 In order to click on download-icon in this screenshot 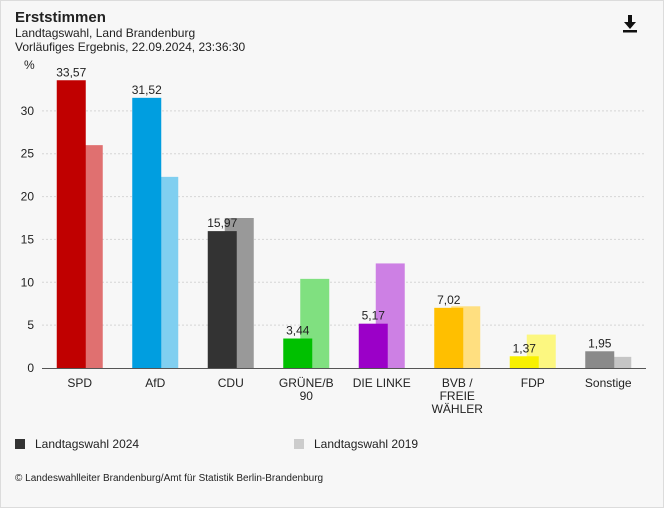, I will do `click(631, 23)`.